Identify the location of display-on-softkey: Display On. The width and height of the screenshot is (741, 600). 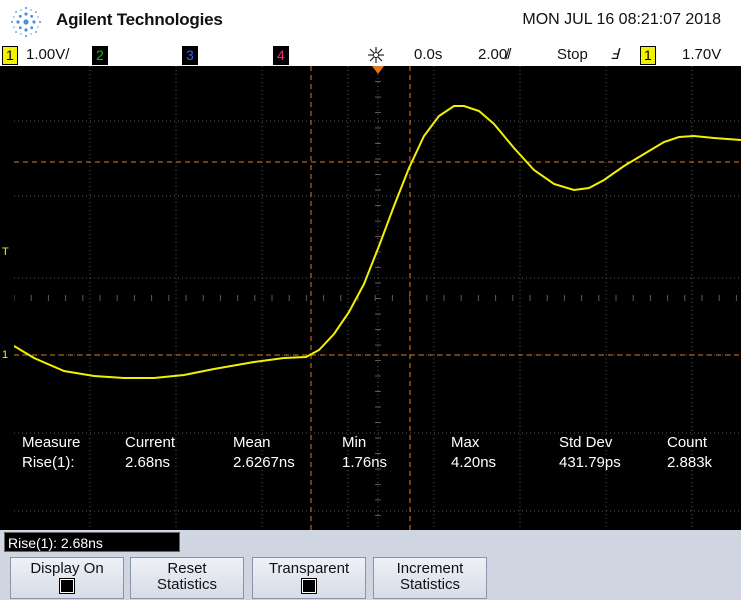
(67, 578).